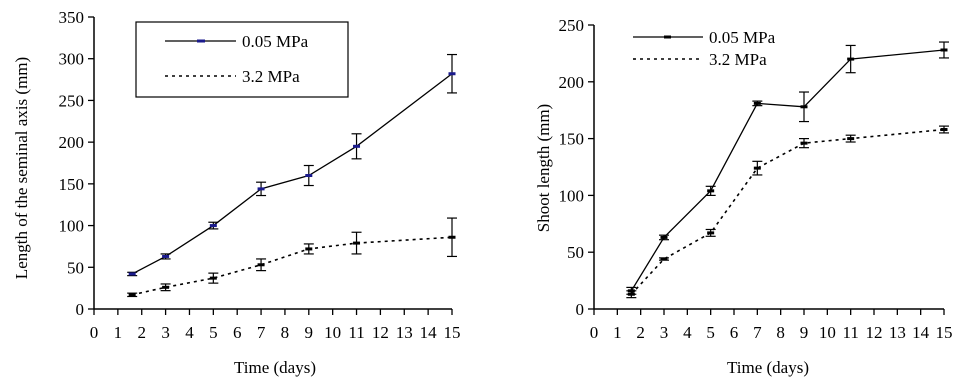 The height and width of the screenshot is (377, 954). Describe the element at coordinates (543, 168) in the screenshot. I see `y-axis-label: Shoot length (mm)` at that location.